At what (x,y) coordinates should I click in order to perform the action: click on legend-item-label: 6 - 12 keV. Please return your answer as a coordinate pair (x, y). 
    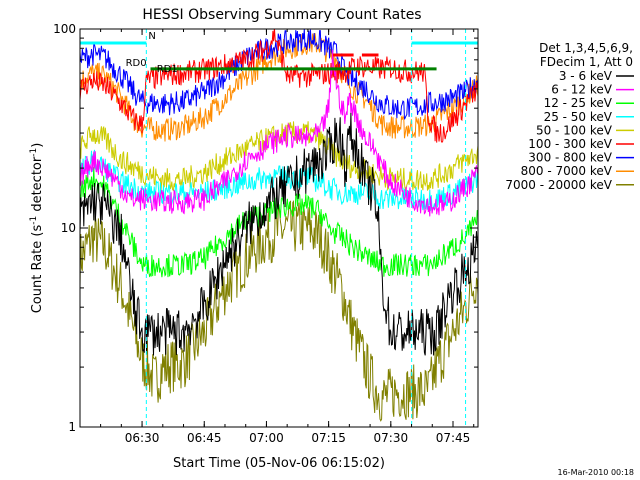
    Looking at the image, I should click on (582, 90).